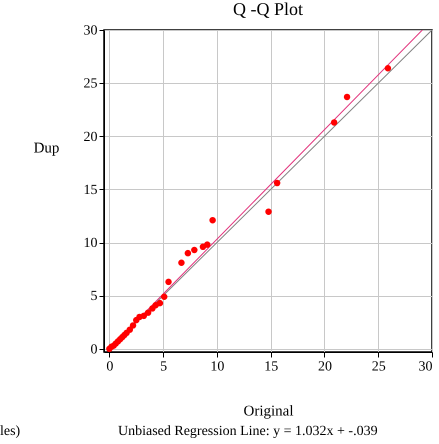 This screenshot has width=439, height=444. I want to click on x-tick-label: 25, so click(379, 367).